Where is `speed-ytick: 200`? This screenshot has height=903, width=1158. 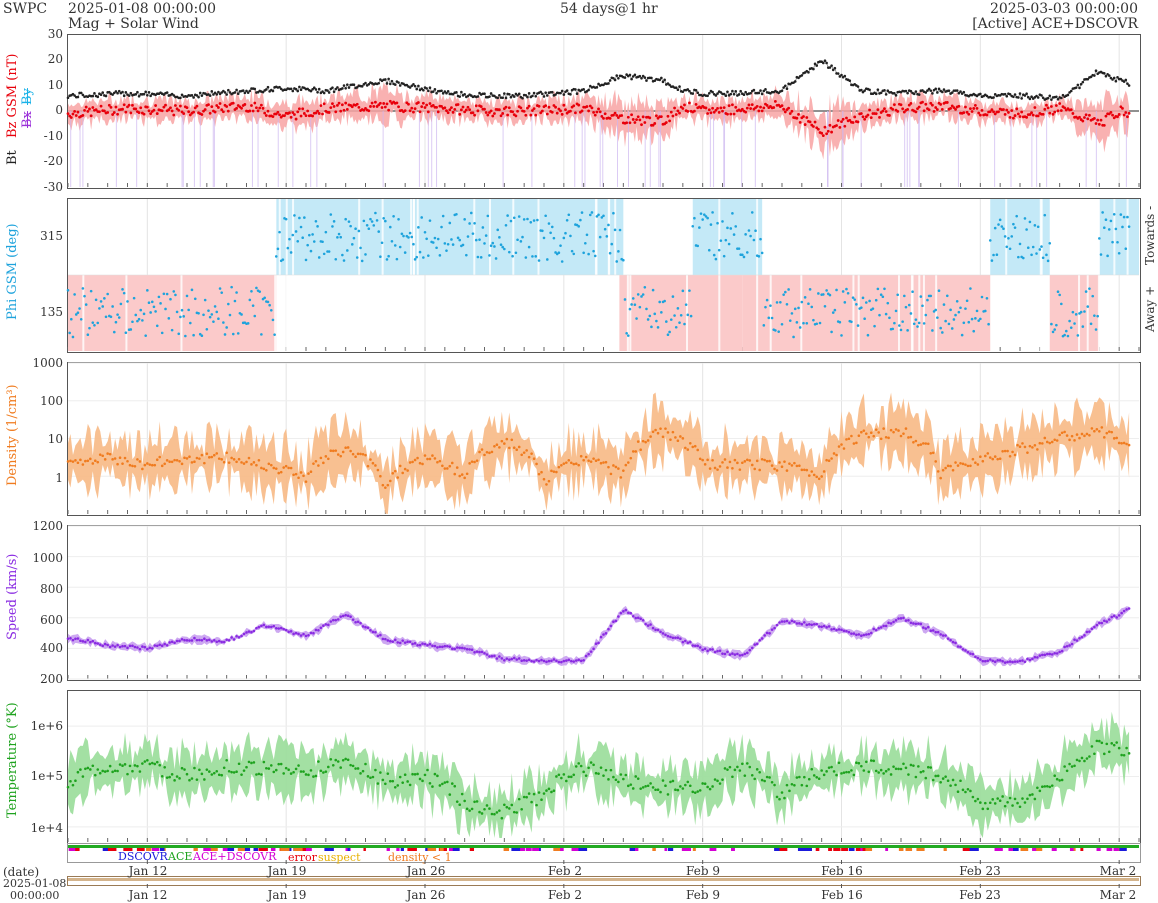
speed-ytick: 200 is located at coordinates (51, 679).